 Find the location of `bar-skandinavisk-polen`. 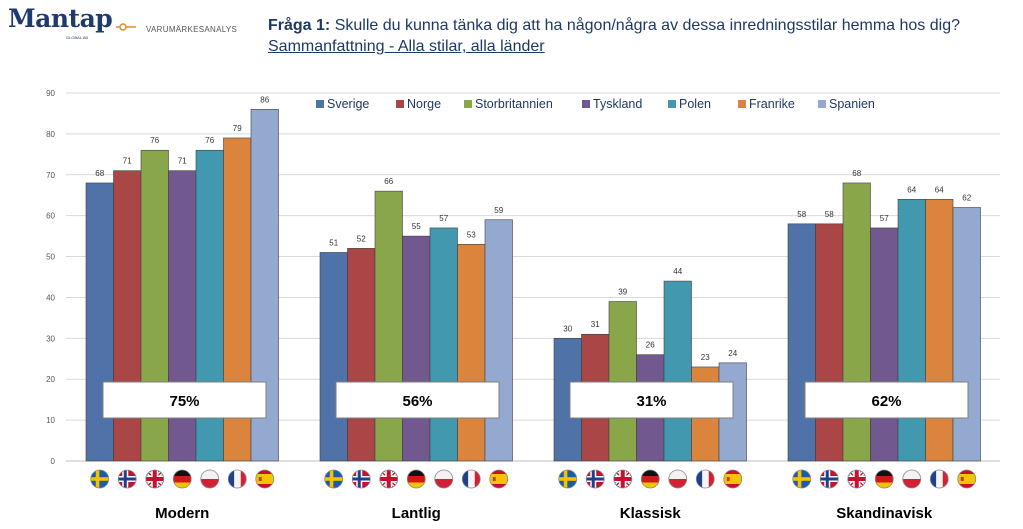

bar-skandinavisk-polen is located at coordinates (911, 330).